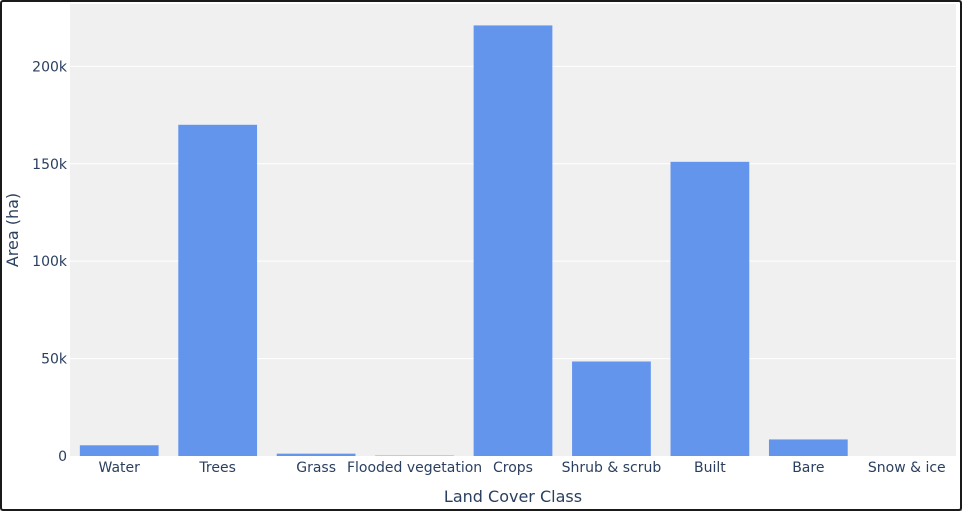 Image resolution: width=962 pixels, height=511 pixels. Describe the element at coordinates (50, 67) in the screenshot. I see `y-tick-label: 200k` at that location.